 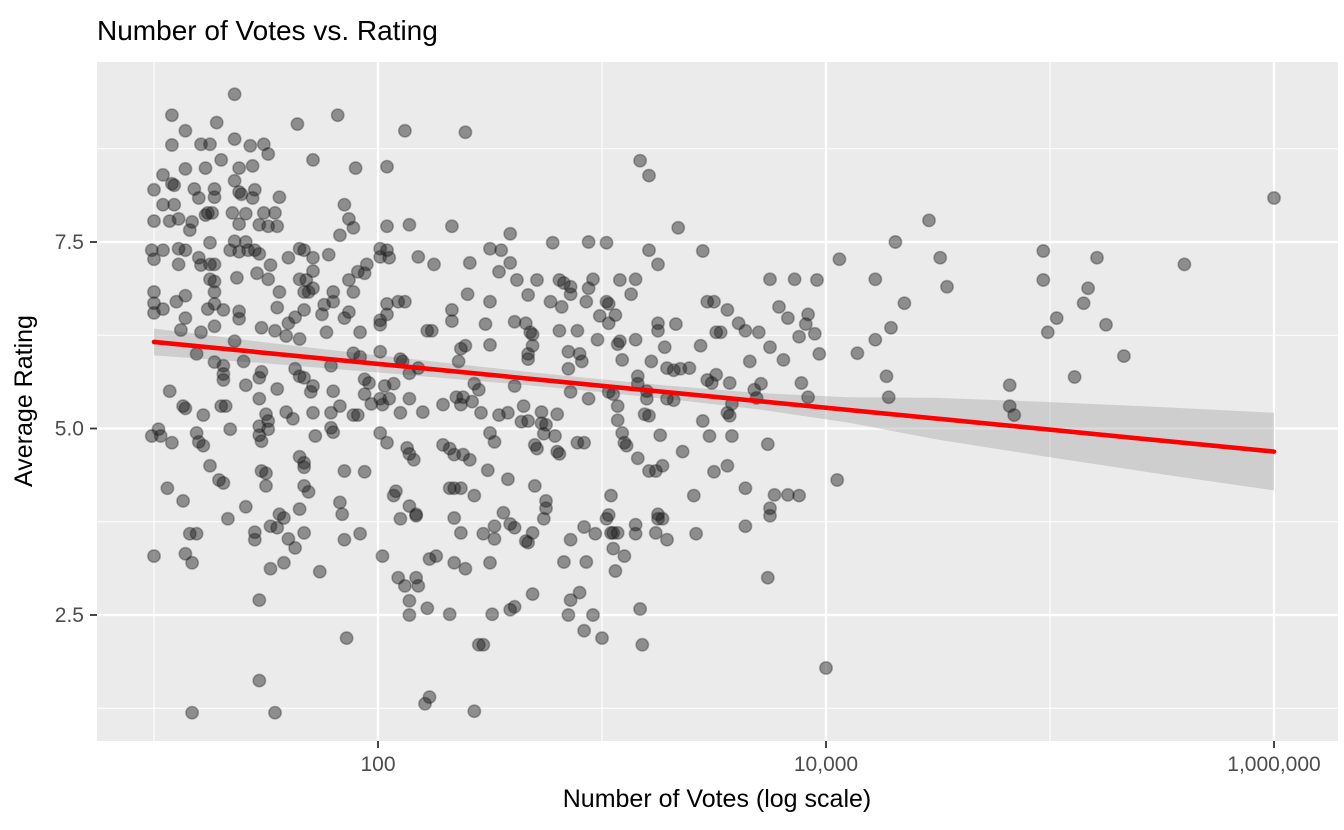 What do you see at coordinates (267, 30) in the screenshot?
I see `chart-title: Number of Votes vs. Rating` at bounding box center [267, 30].